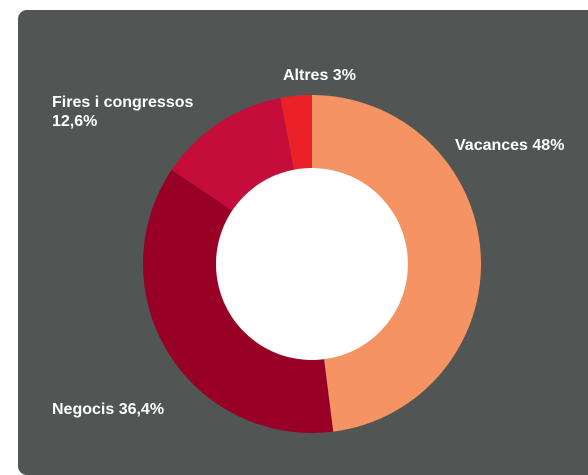 This screenshot has width=588, height=475. I want to click on slice-altres, so click(296, 132).